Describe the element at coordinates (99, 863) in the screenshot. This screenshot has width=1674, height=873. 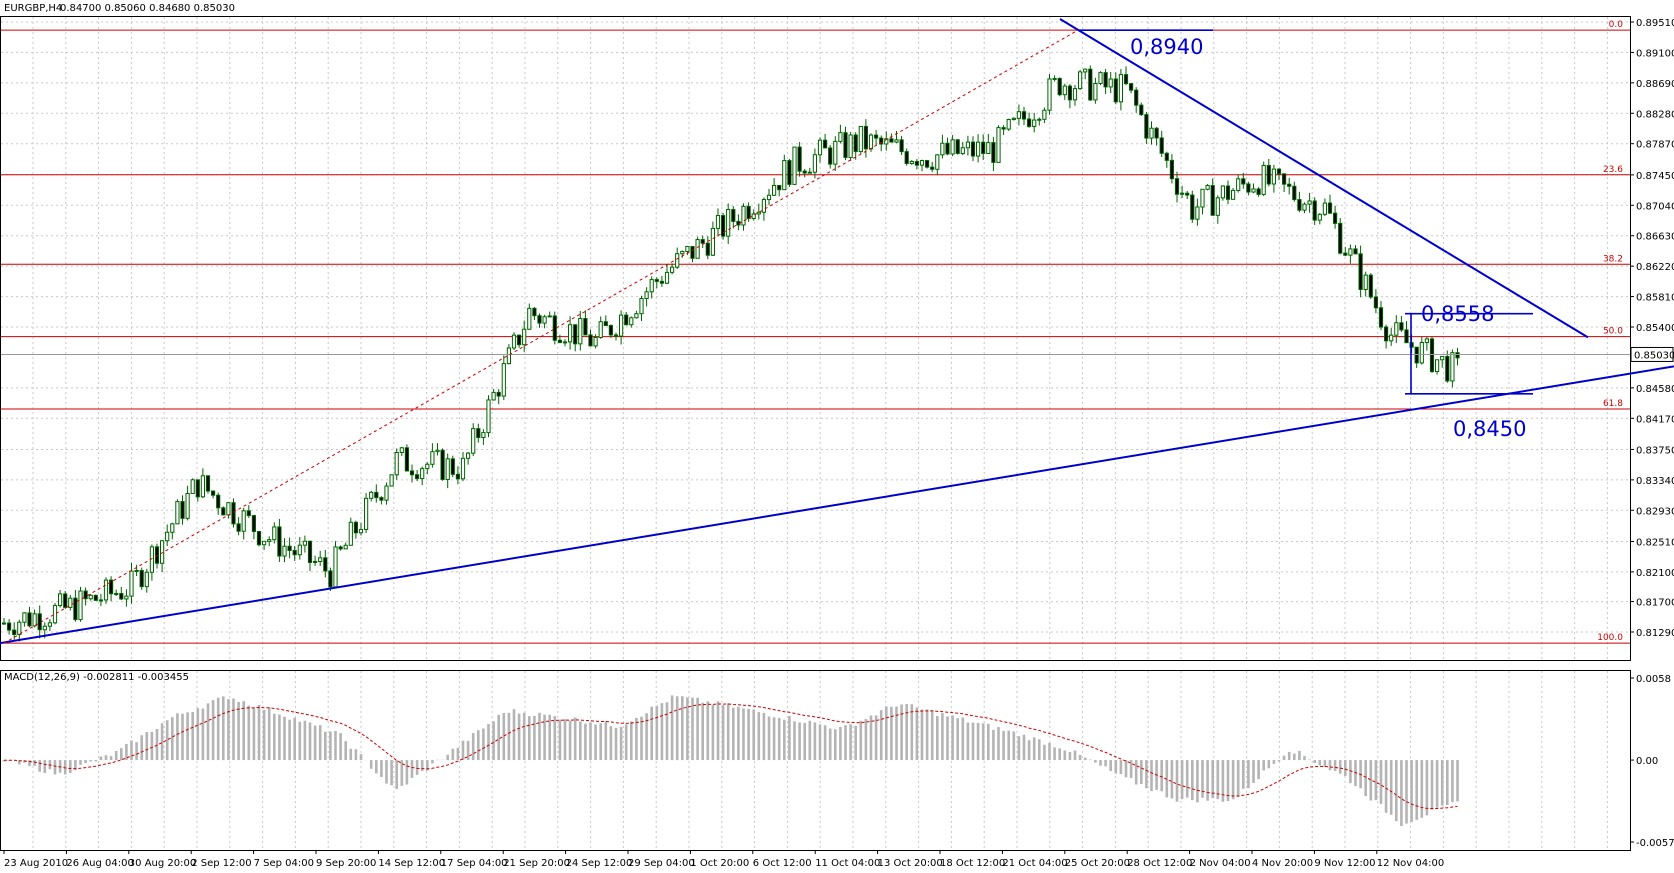
I see `time-tick-label: 26 Aug 04:00` at that location.